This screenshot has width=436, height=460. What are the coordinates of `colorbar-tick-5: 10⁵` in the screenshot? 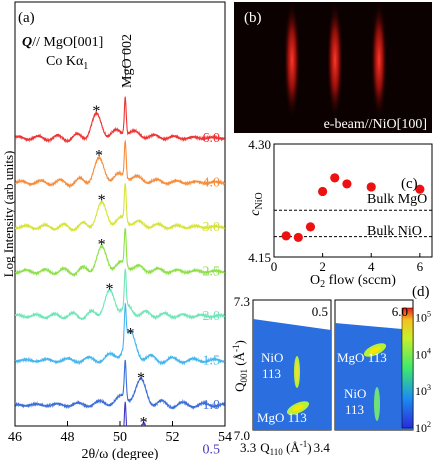 It's located at (423, 316).